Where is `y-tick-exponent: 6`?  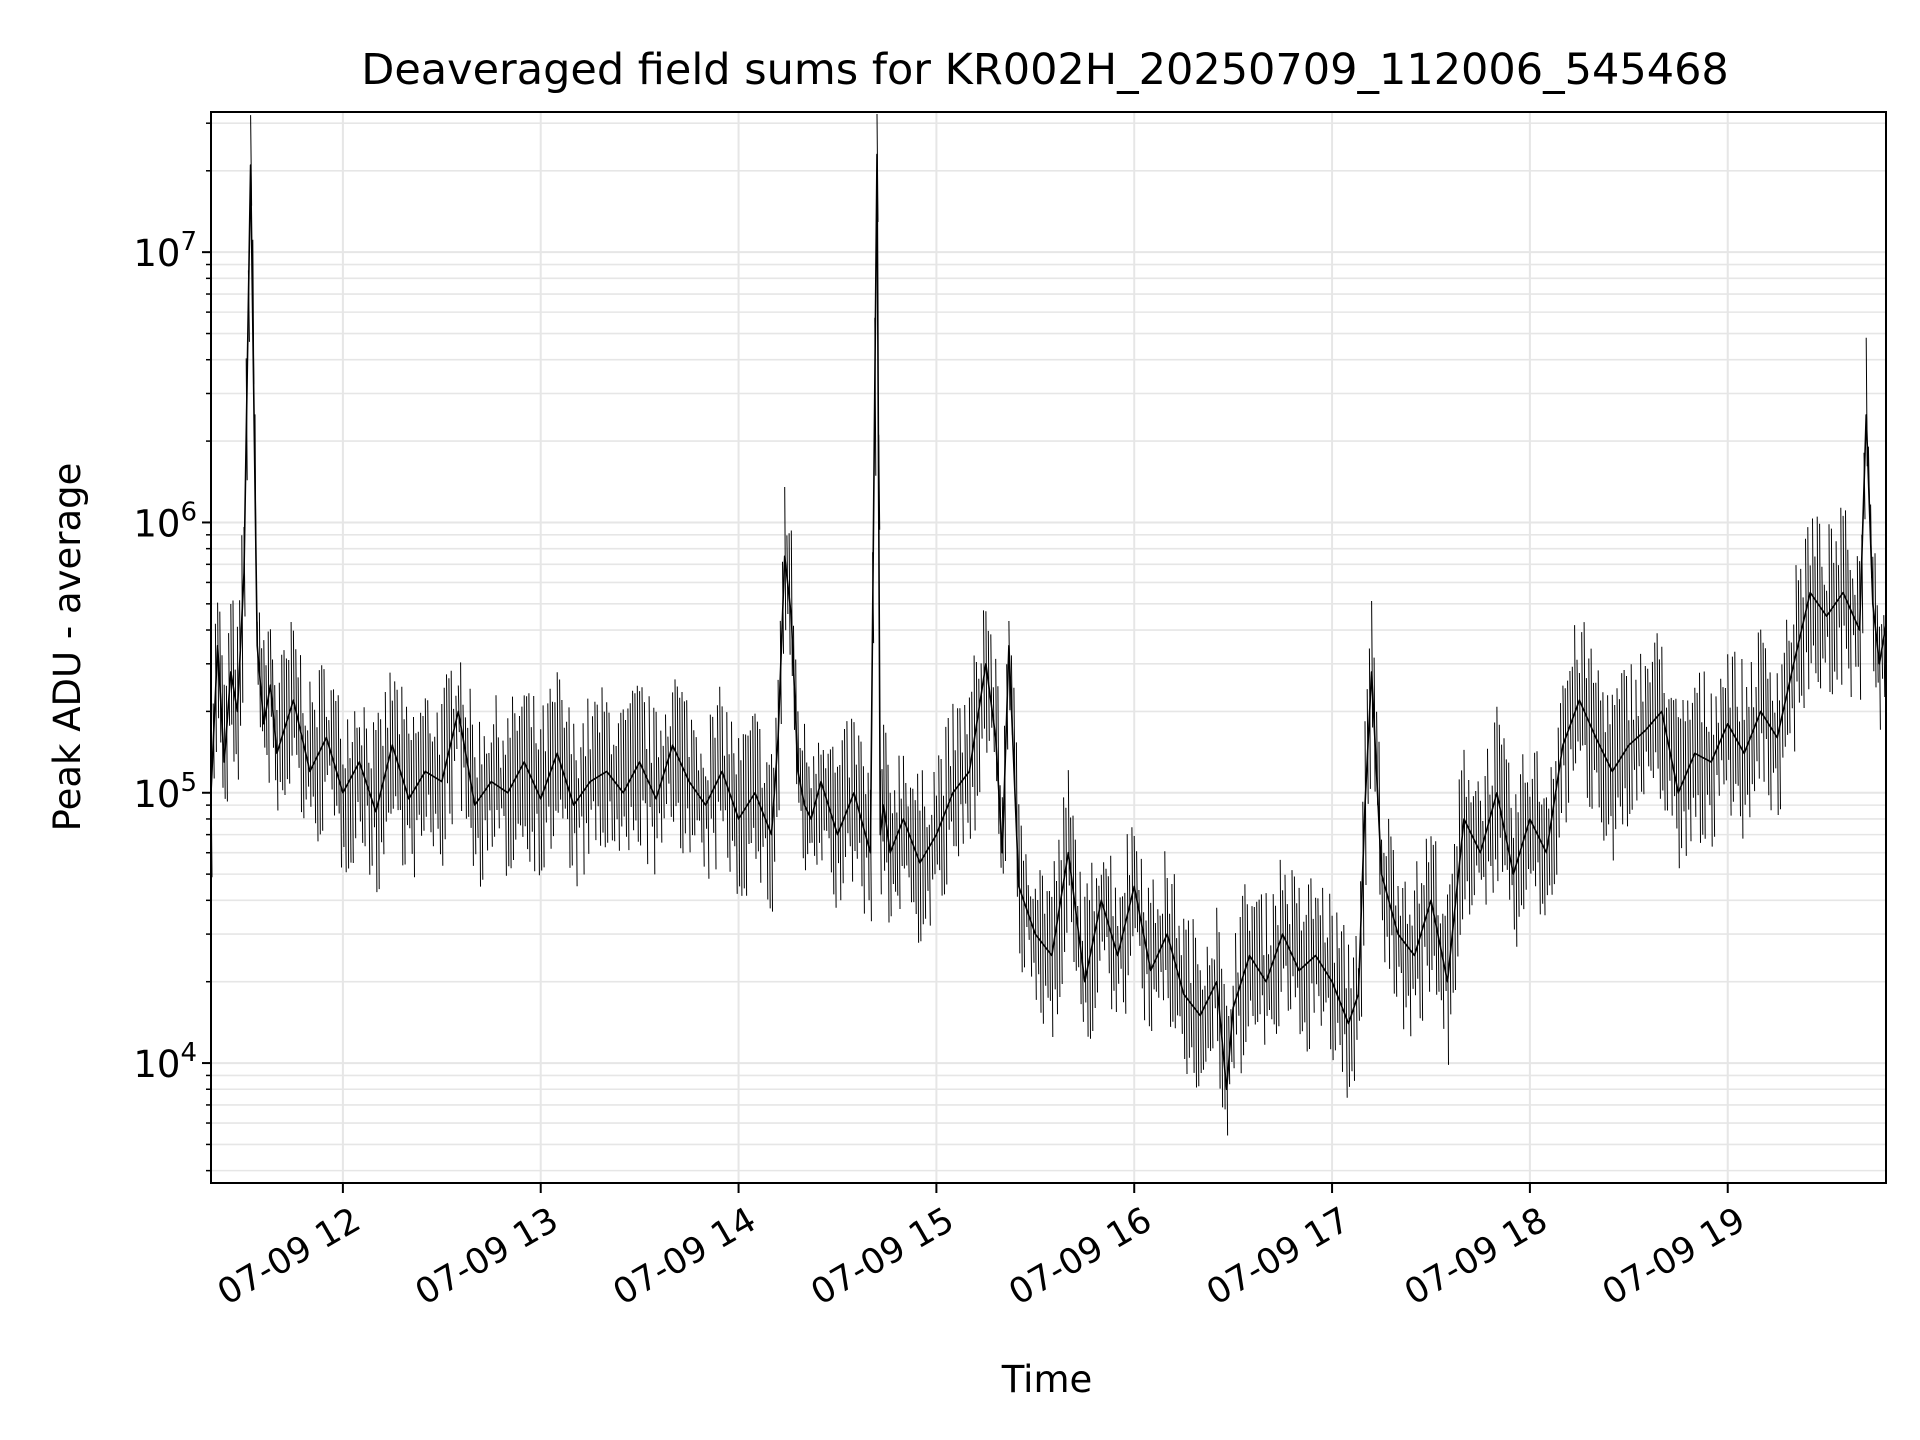 y-tick-exponent: 6 is located at coordinates (188, 512).